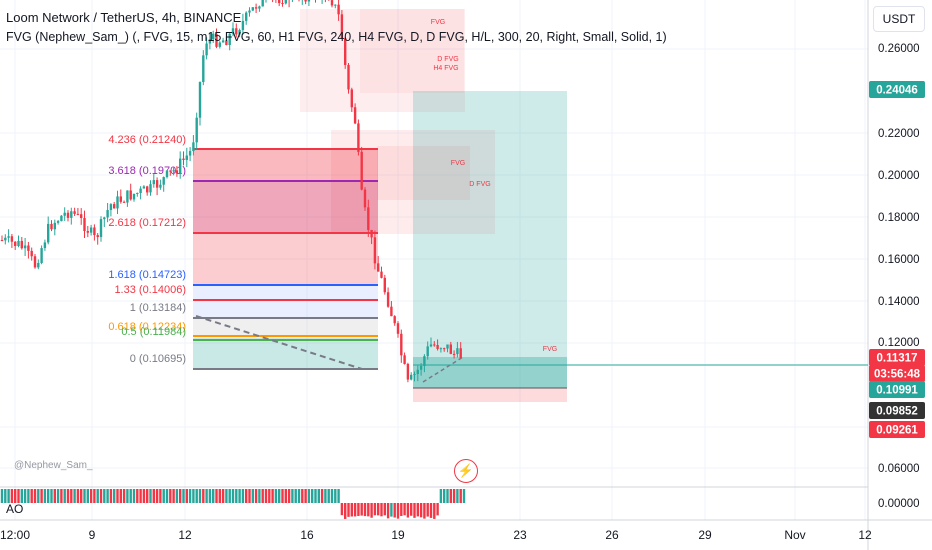  Describe the element at coordinates (445, 68) in the screenshot. I see `fvg-label: H4 FVG` at that location.